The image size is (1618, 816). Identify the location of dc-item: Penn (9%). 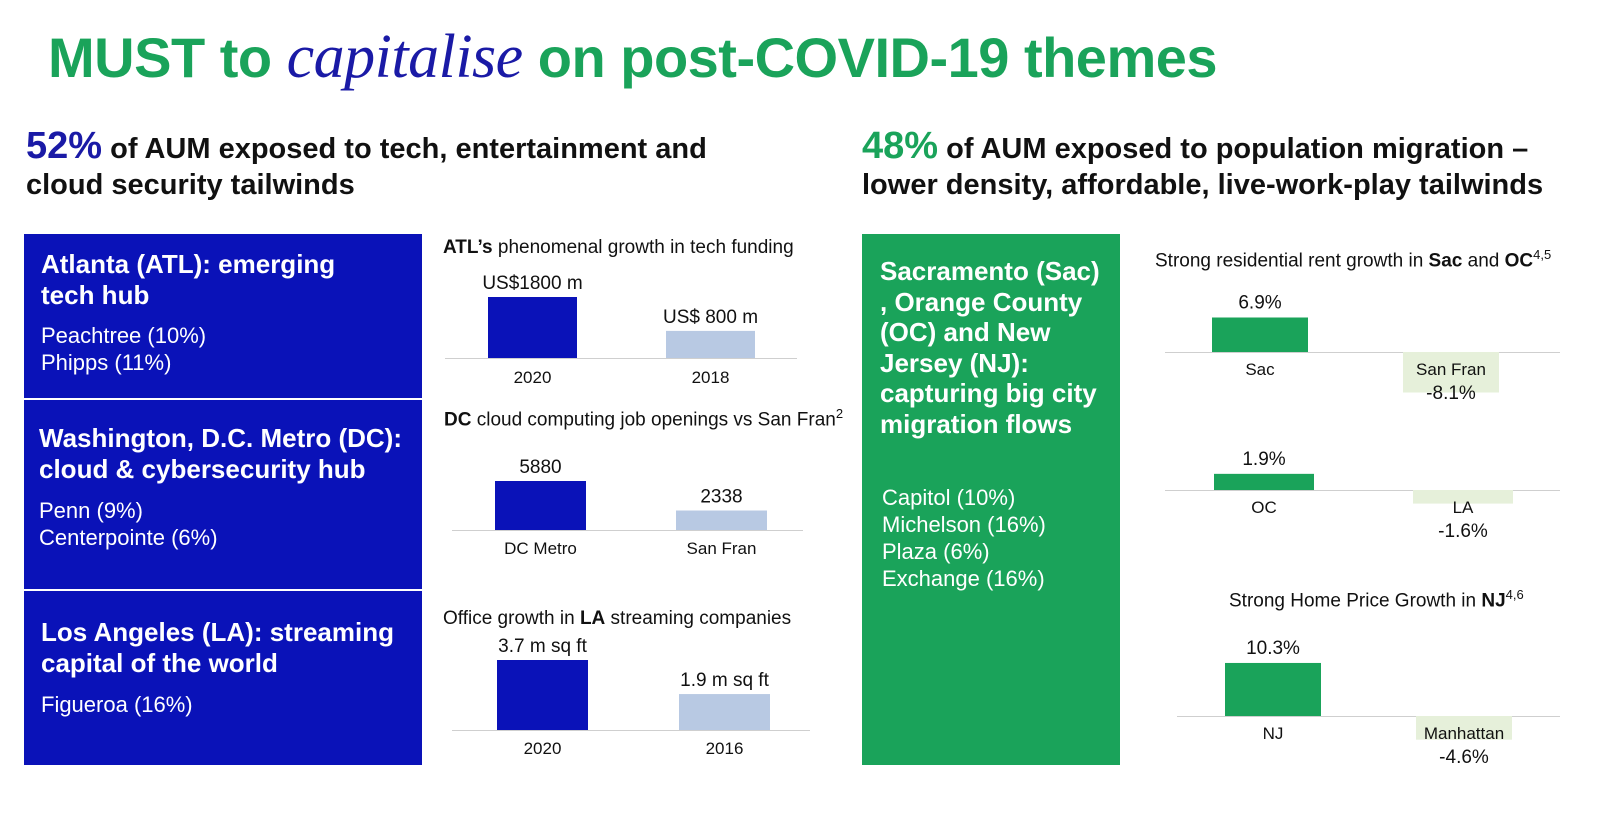
(91, 510).